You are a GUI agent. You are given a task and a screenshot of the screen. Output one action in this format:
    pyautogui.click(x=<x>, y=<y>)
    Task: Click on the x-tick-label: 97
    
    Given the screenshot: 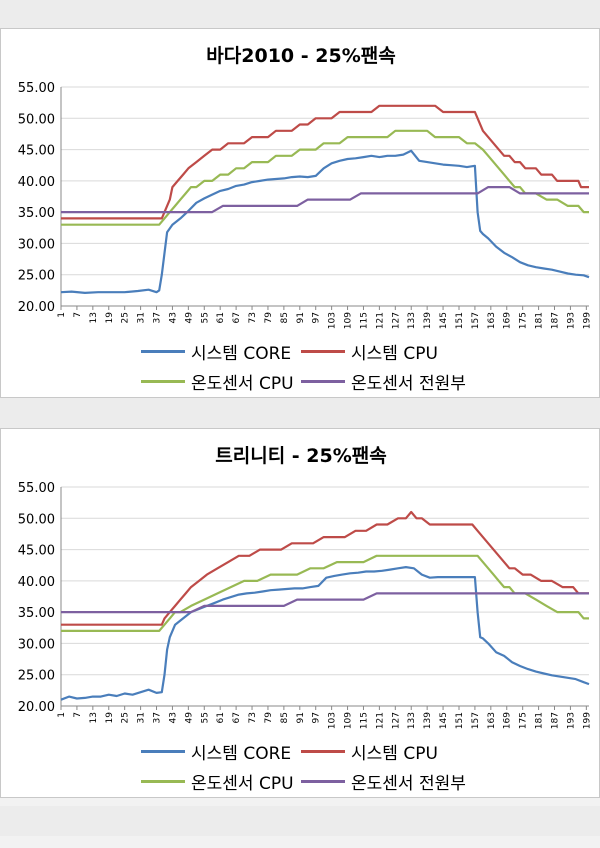 What is the action you would take?
    pyautogui.click(x=317, y=717)
    